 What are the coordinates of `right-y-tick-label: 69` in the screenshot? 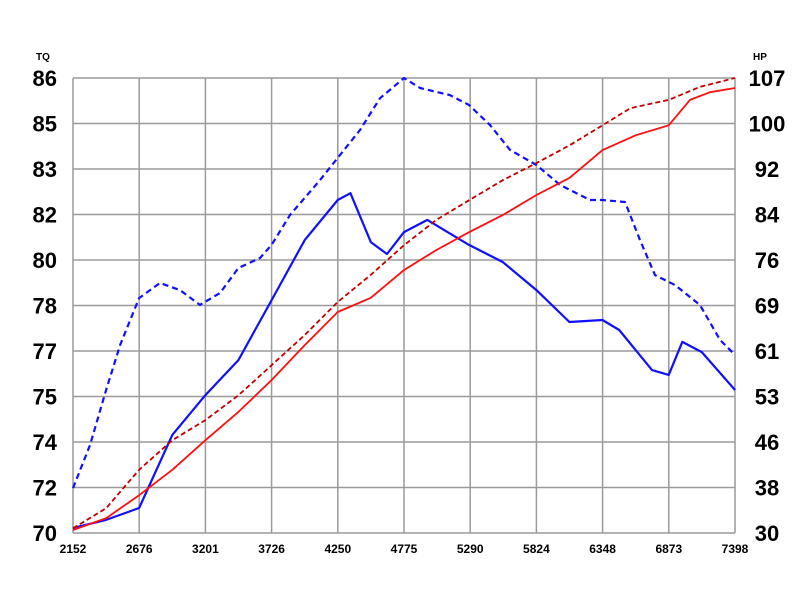 It's located at (767, 306).